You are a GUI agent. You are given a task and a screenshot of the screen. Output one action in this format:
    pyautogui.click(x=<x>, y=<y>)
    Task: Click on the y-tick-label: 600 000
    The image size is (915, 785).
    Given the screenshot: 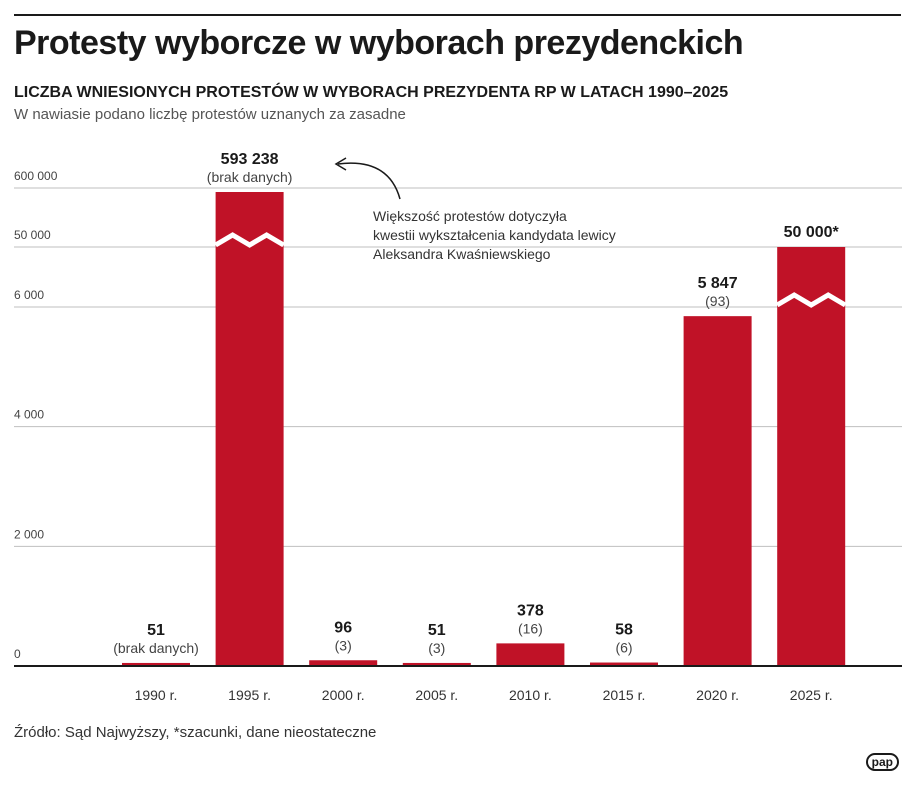 What is the action you would take?
    pyautogui.click(x=36, y=176)
    